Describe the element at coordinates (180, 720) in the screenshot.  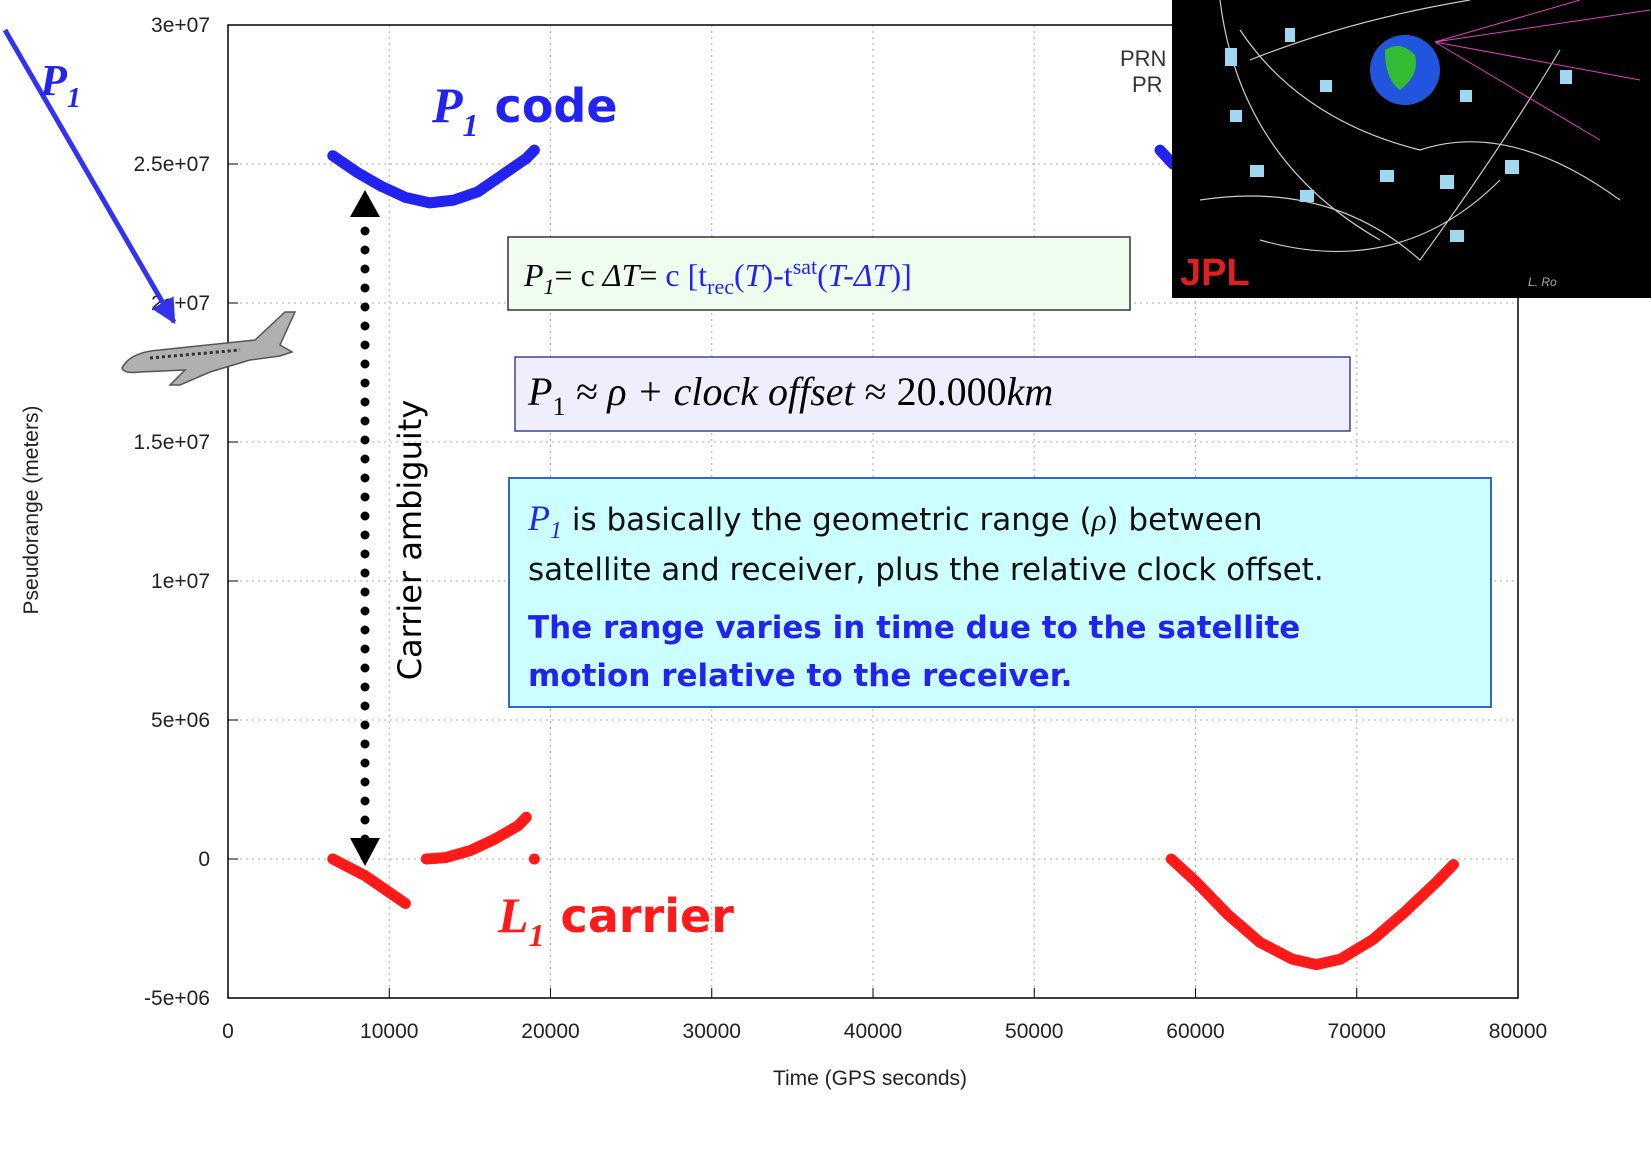
I see `y-tick-label: 5e+06` at that location.